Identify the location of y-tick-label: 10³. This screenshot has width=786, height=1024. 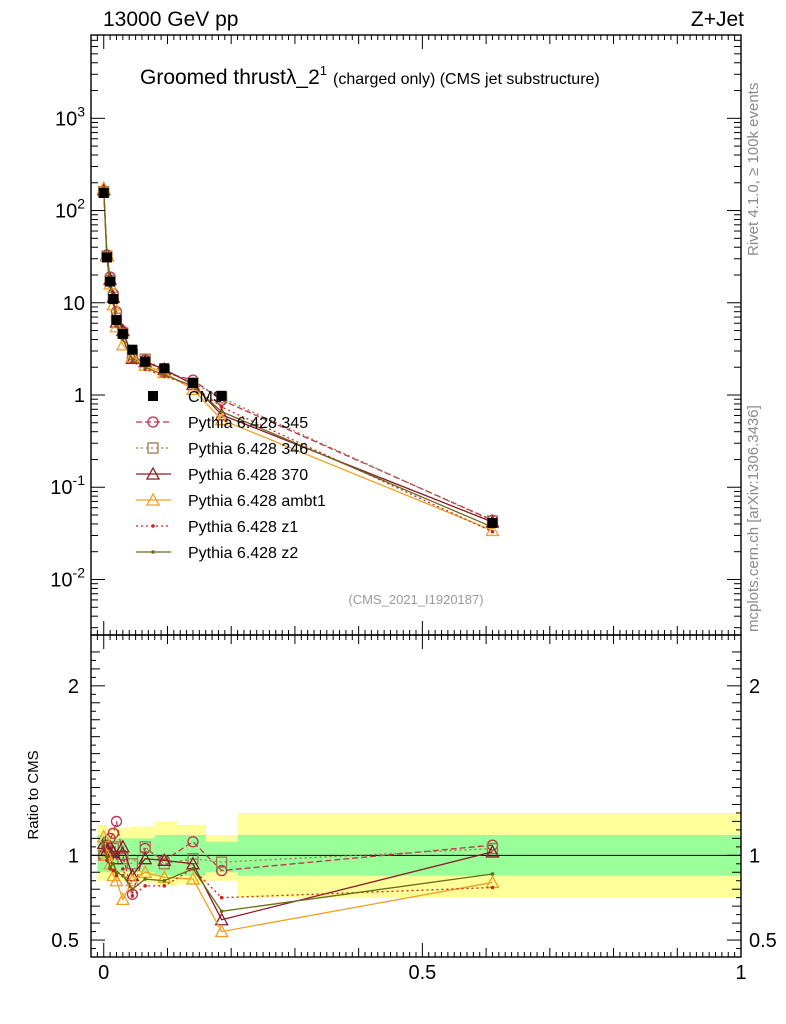
(70, 116).